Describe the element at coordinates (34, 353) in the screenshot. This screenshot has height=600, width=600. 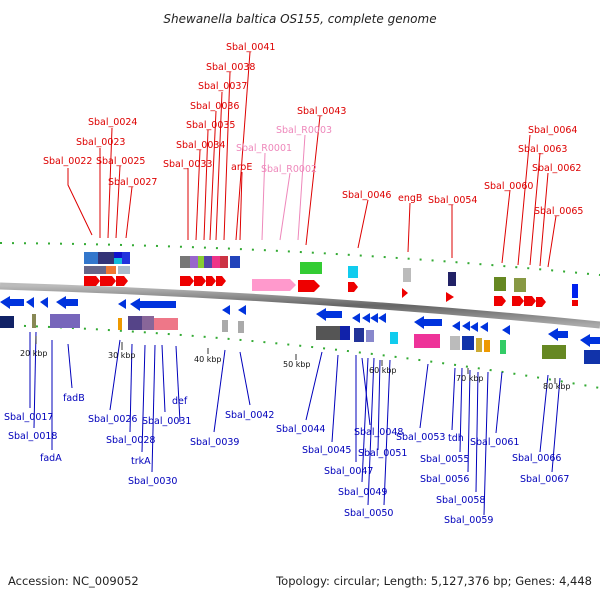
I see `ruler-label: 20 kbp` at that location.